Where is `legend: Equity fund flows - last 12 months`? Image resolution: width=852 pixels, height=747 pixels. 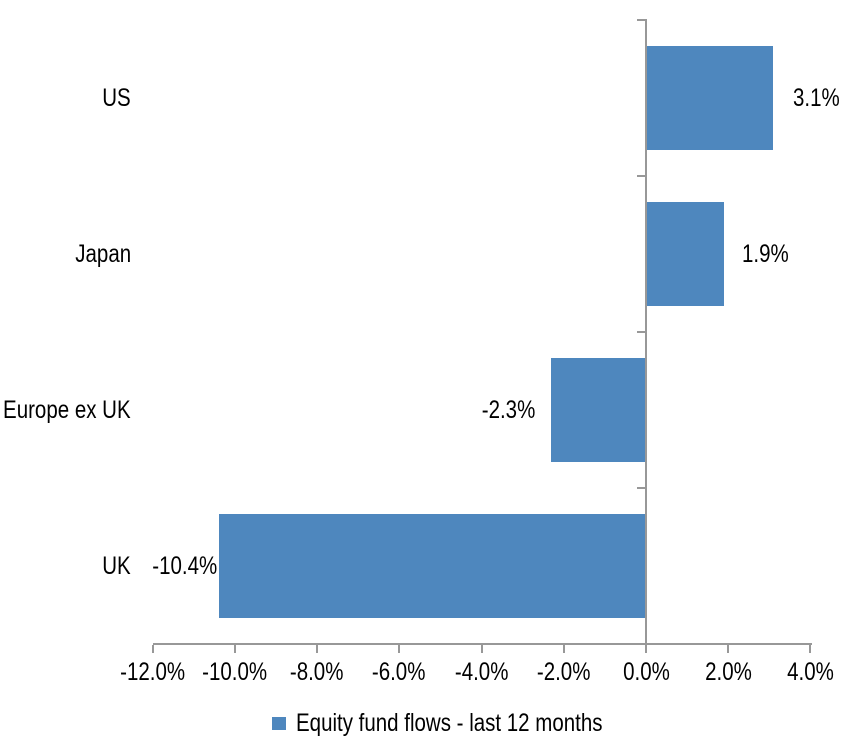 legend: Equity fund flows - last 12 months is located at coordinates (471, 723).